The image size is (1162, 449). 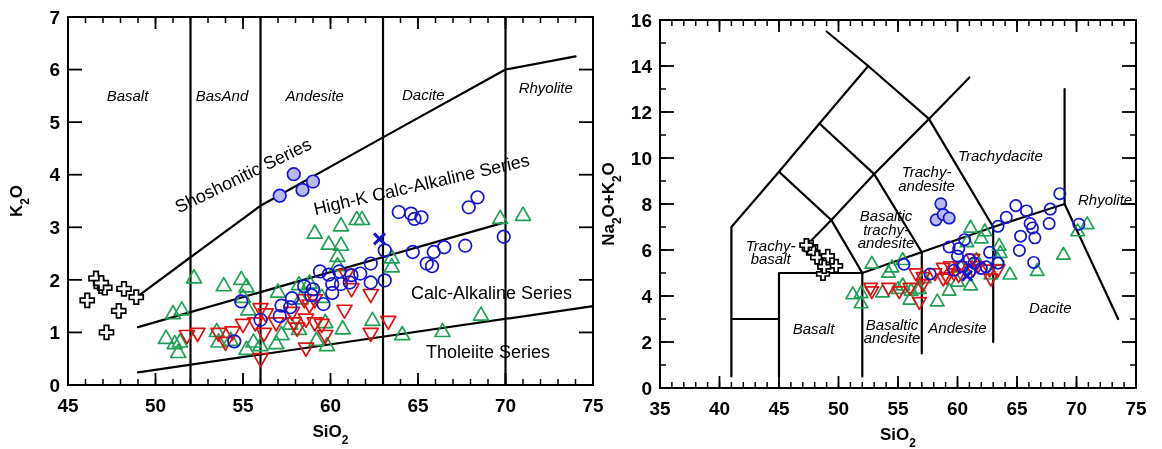 I want to click on annotation: Basaltic andesite, so click(x=892, y=331).